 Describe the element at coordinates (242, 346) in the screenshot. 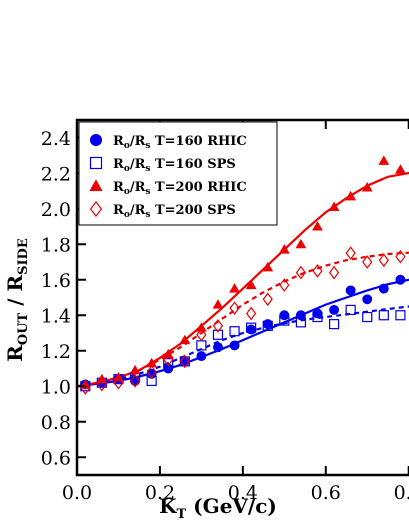

I see `fit-curve-t-160-sps` at that location.